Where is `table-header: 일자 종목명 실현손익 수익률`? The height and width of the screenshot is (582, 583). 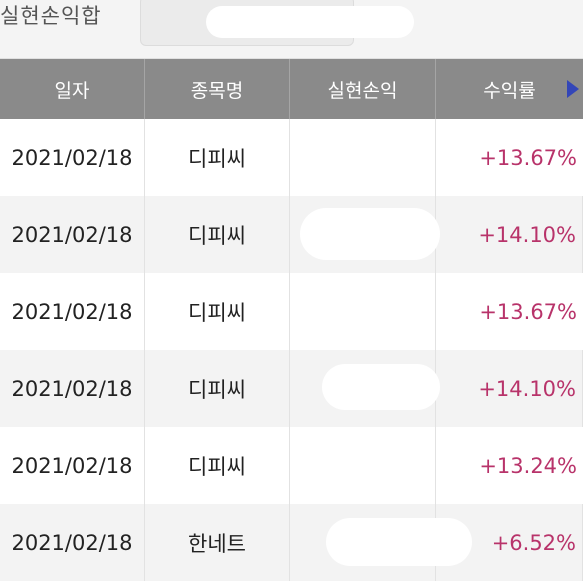 table-header: 일자 종목명 실현손익 수익률 is located at coordinates (291, 89).